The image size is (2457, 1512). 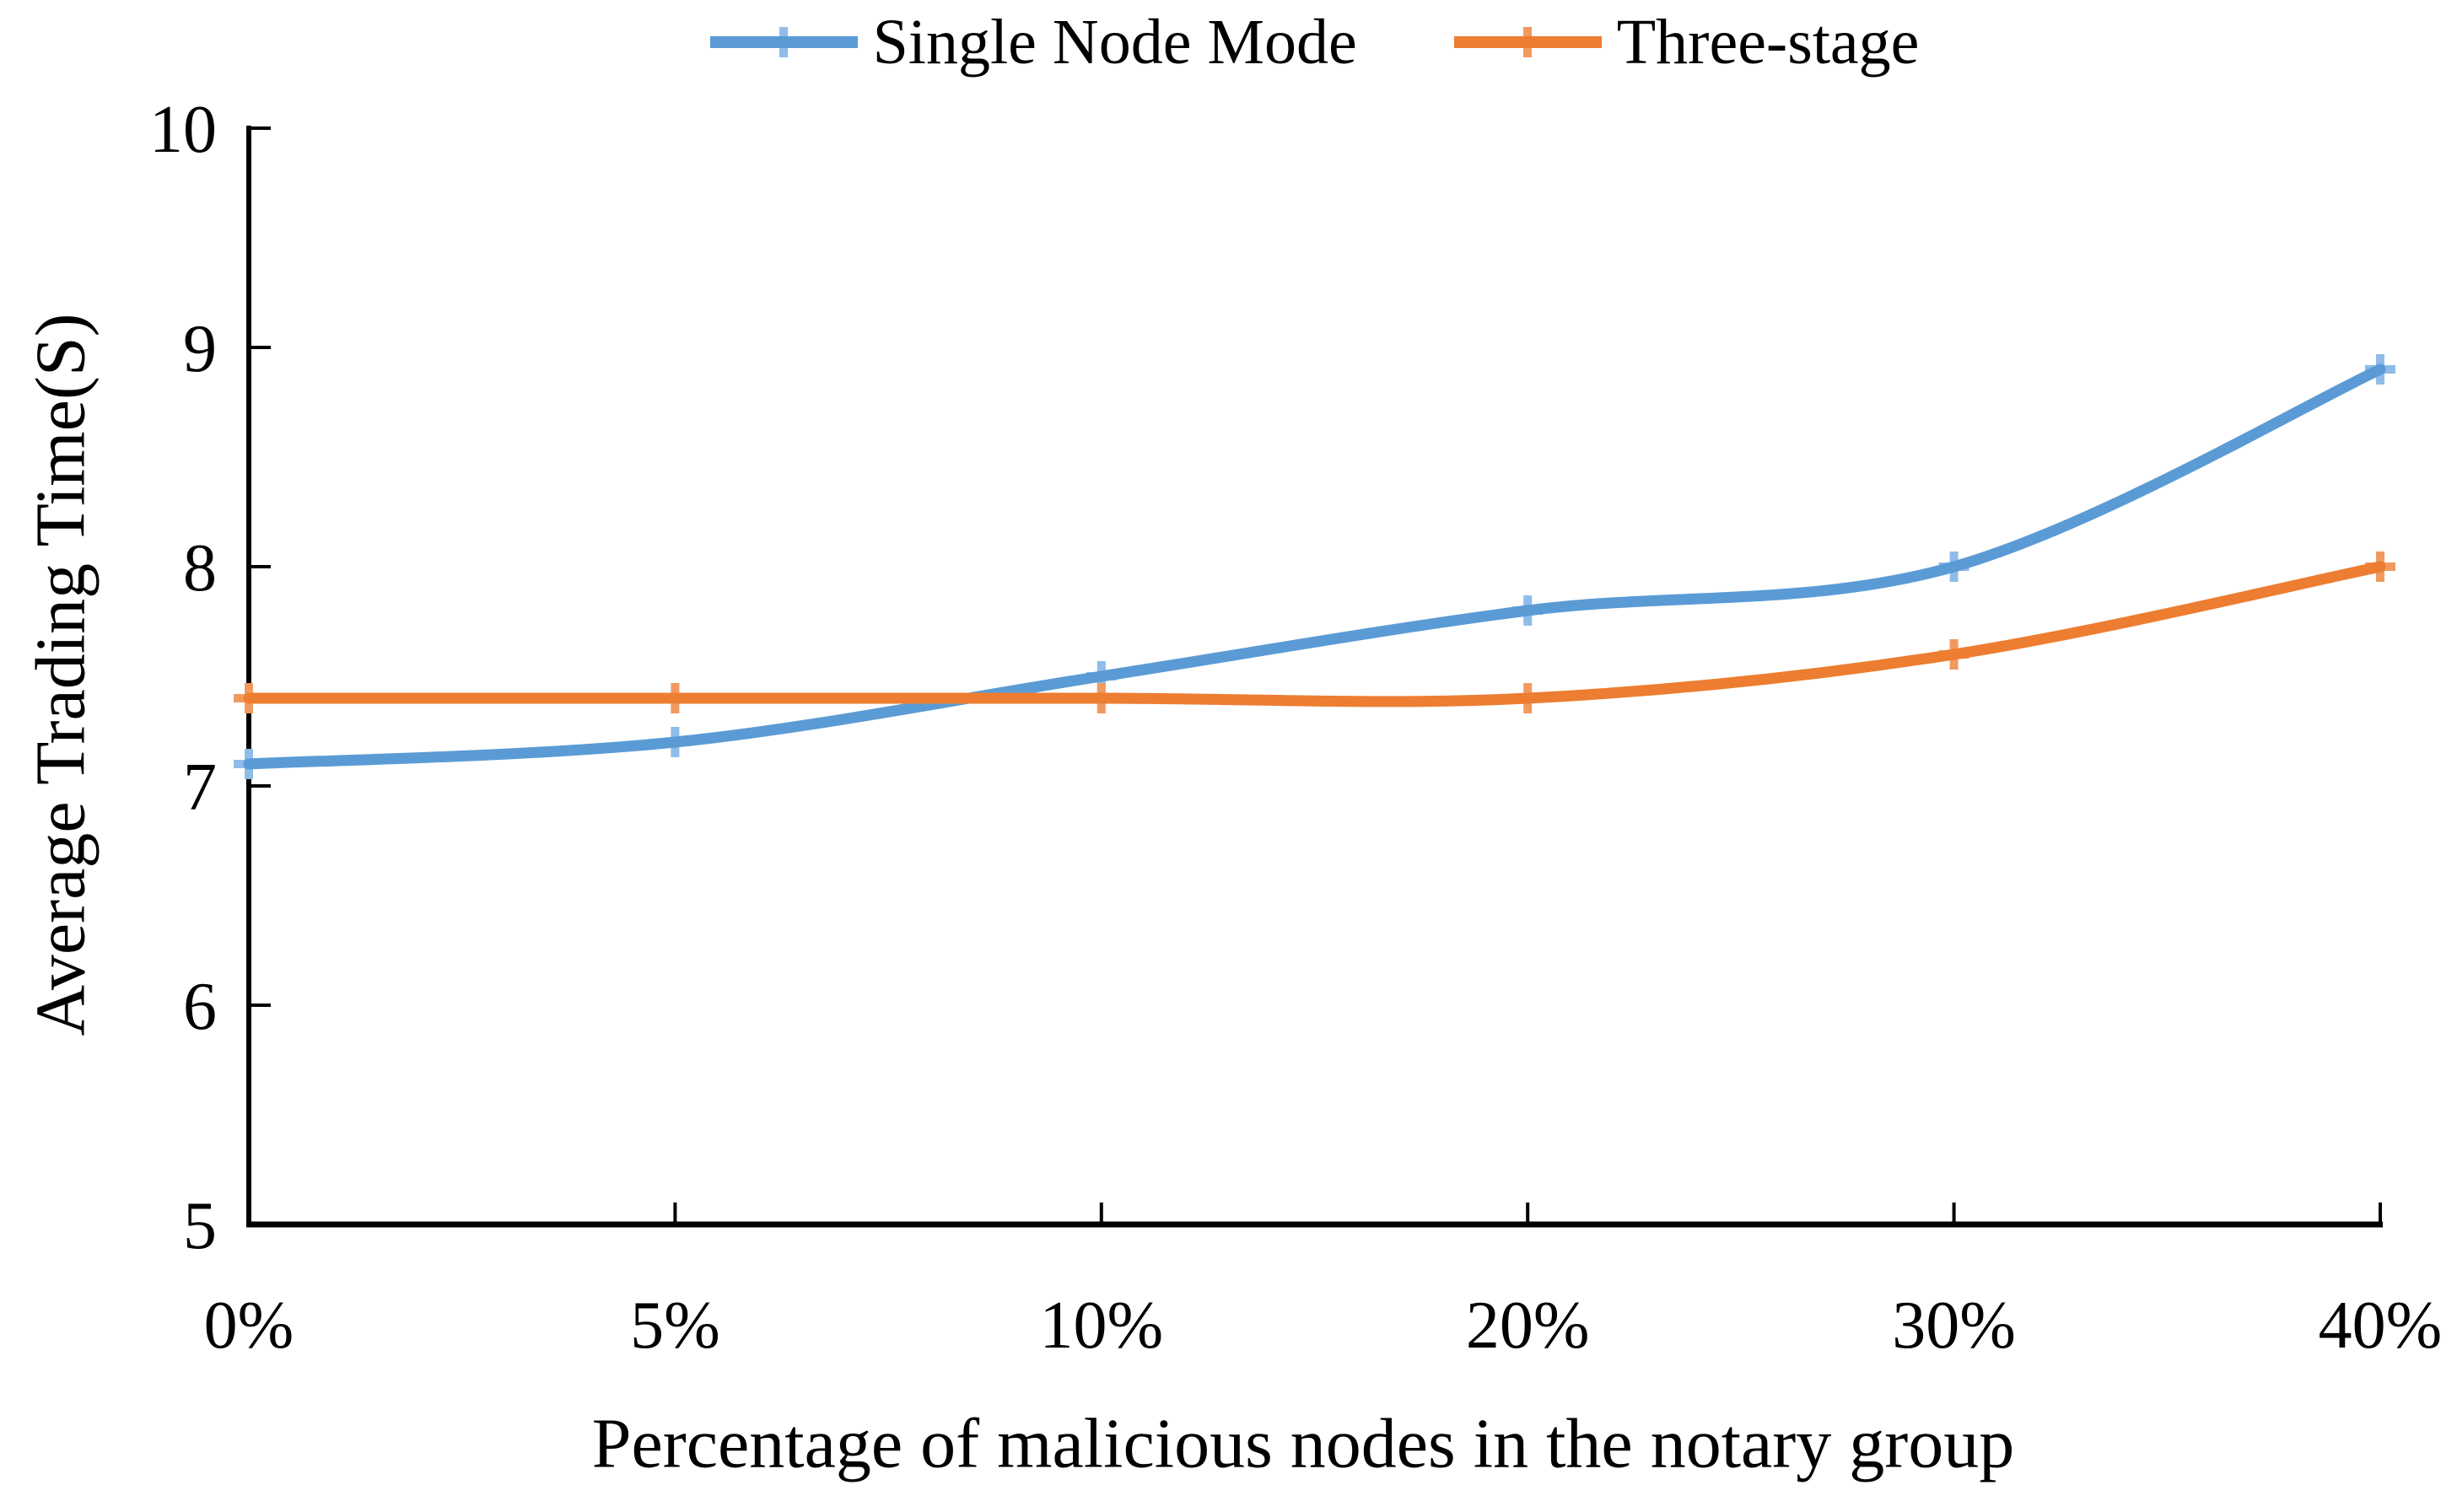 What do you see at coordinates (1528, 1326) in the screenshot?
I see `x-tick-label: 20%` at bounding box center [1528, 1326].